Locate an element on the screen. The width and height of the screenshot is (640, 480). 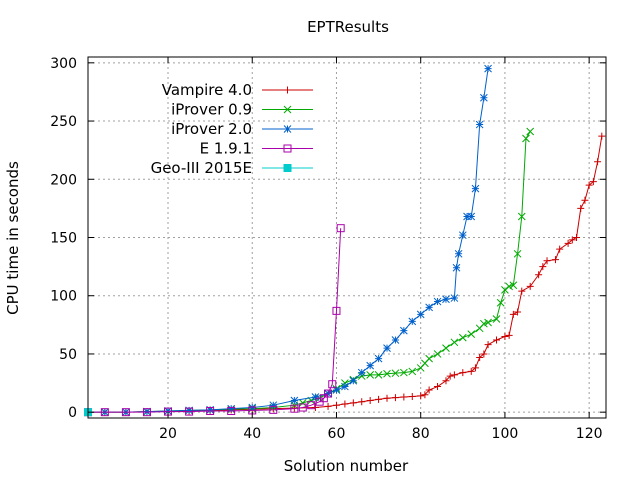
x-axis-title: Solution number is located at coordinates (346, 466).